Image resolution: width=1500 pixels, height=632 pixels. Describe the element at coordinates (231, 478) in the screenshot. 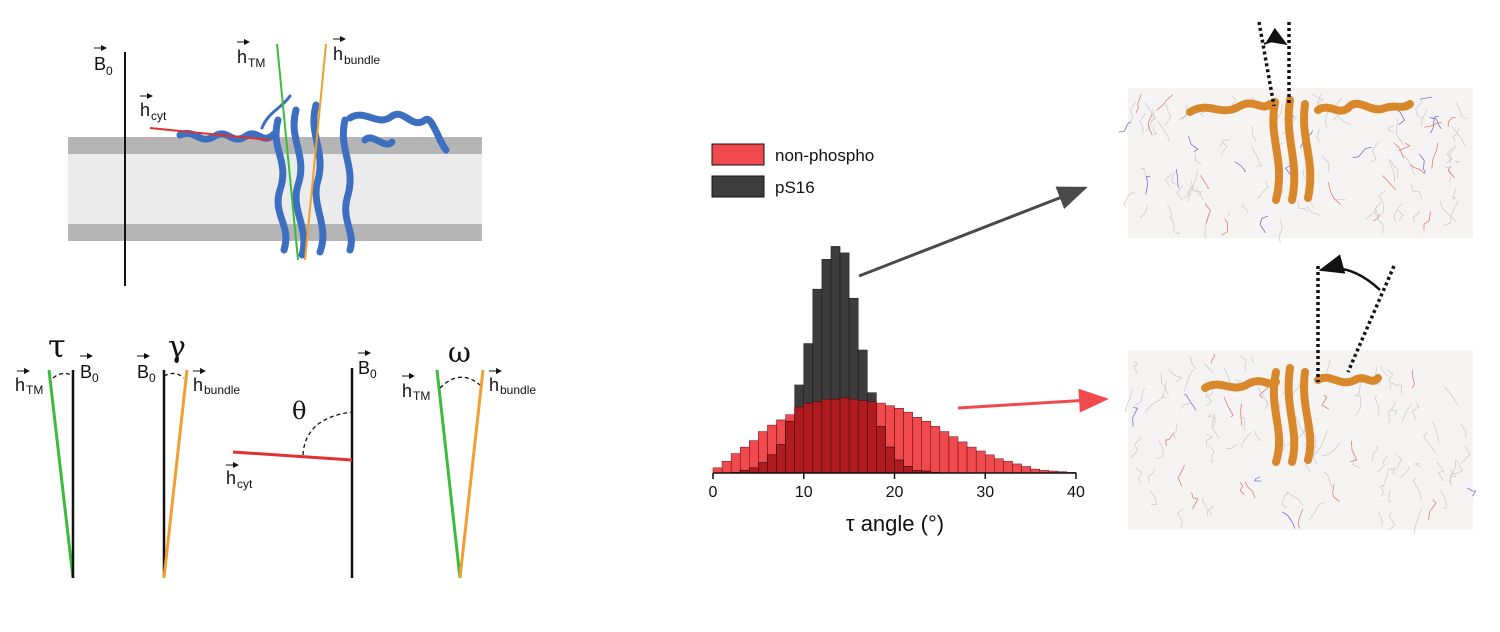

I see `theta-cyt-letter: h` at that location.